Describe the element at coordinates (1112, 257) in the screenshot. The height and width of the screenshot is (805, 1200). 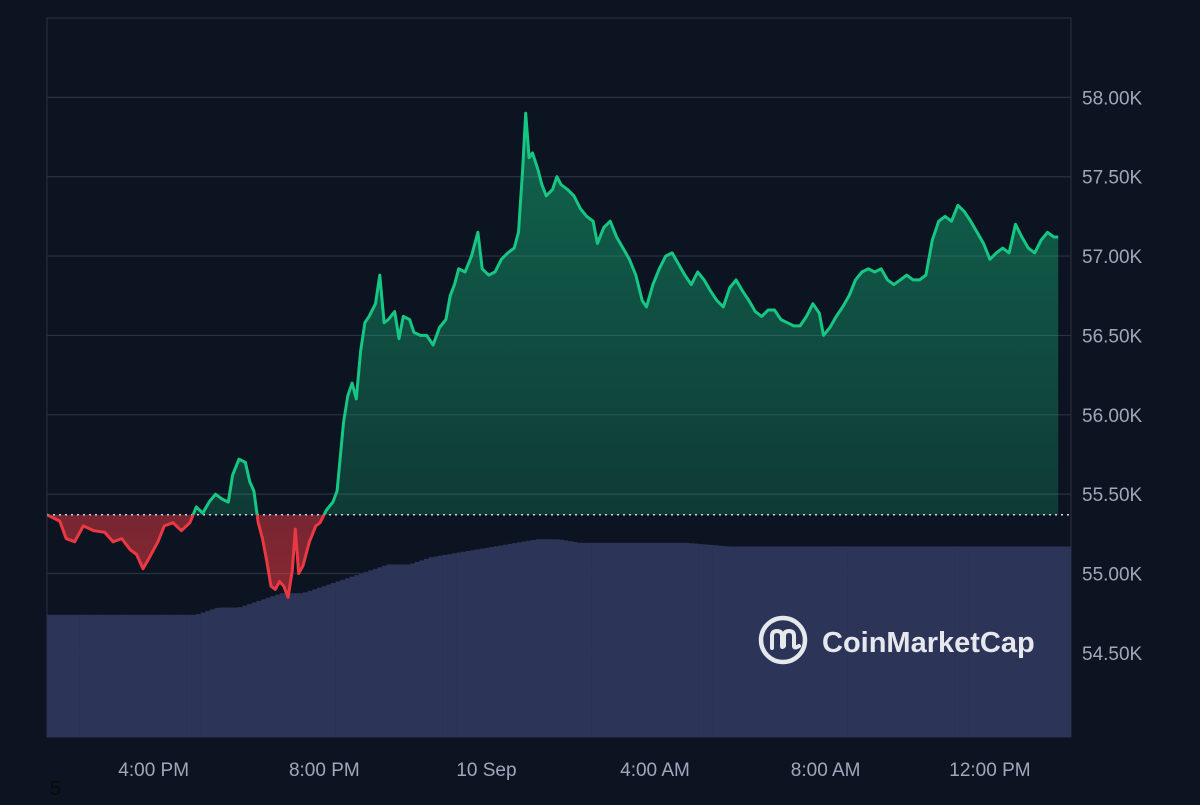
I see `y-tick-label: 57.00K` at that location.